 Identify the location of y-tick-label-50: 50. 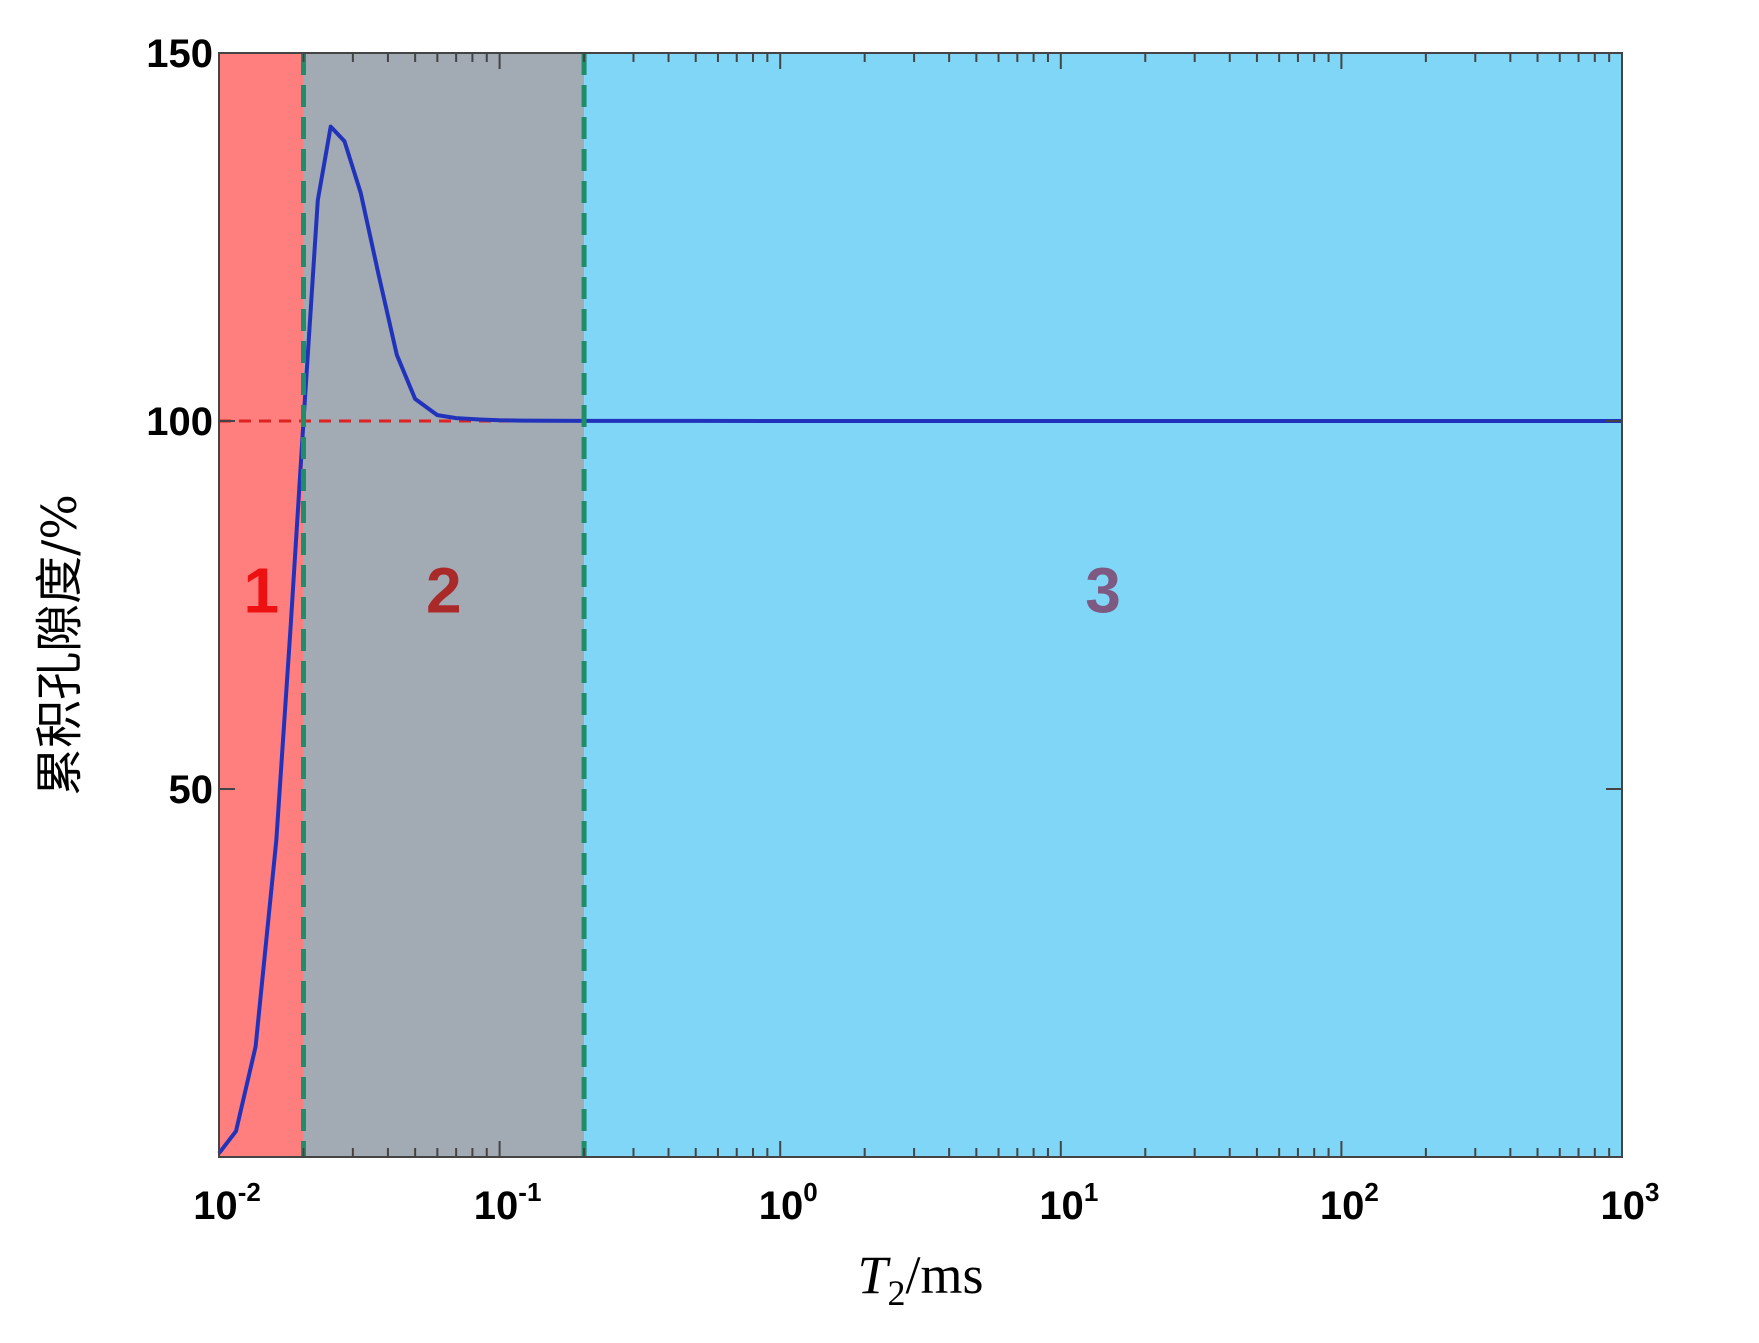
(191, 790).